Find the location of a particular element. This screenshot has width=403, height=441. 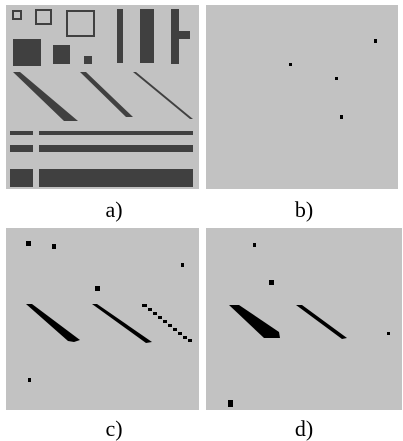

filled-square-small is located at coordinates (88, 60).